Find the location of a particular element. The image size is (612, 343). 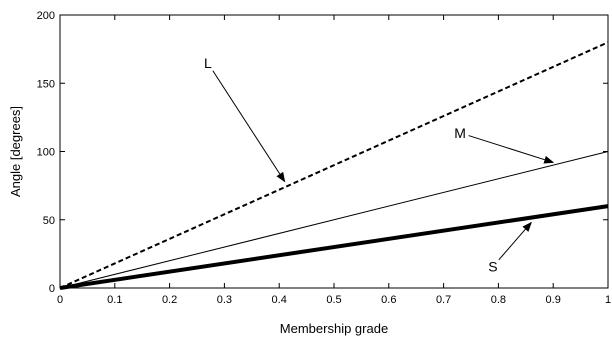

annotation-arrow-l is located at coordinates (249, 126).